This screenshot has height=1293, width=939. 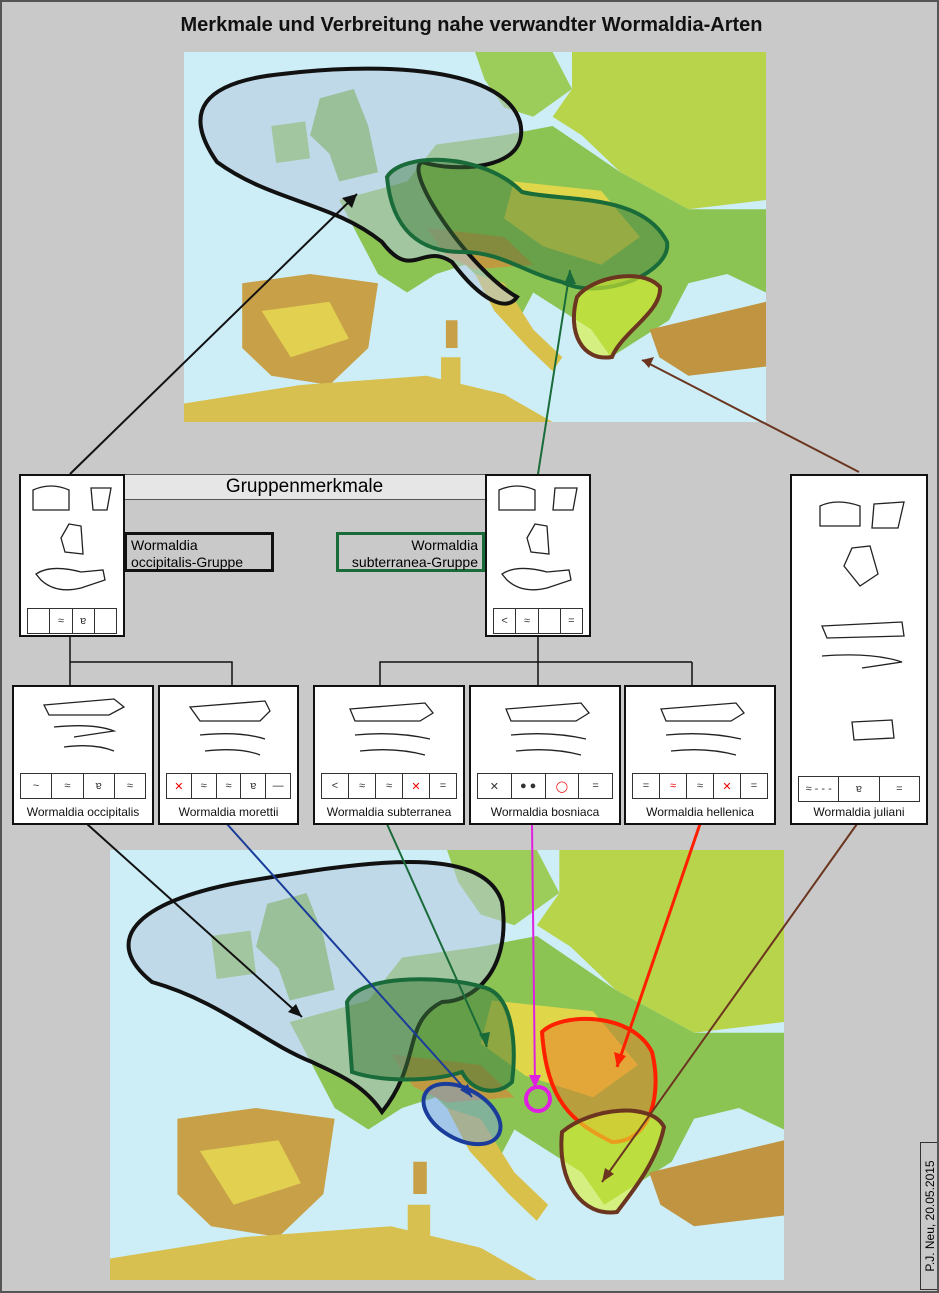 What do you see at coordinates (410, 552) in the screenshot?
I see `label-subterranea-group: Wormaldia subterranea-Gruppe` at bounding box center [410, 552].